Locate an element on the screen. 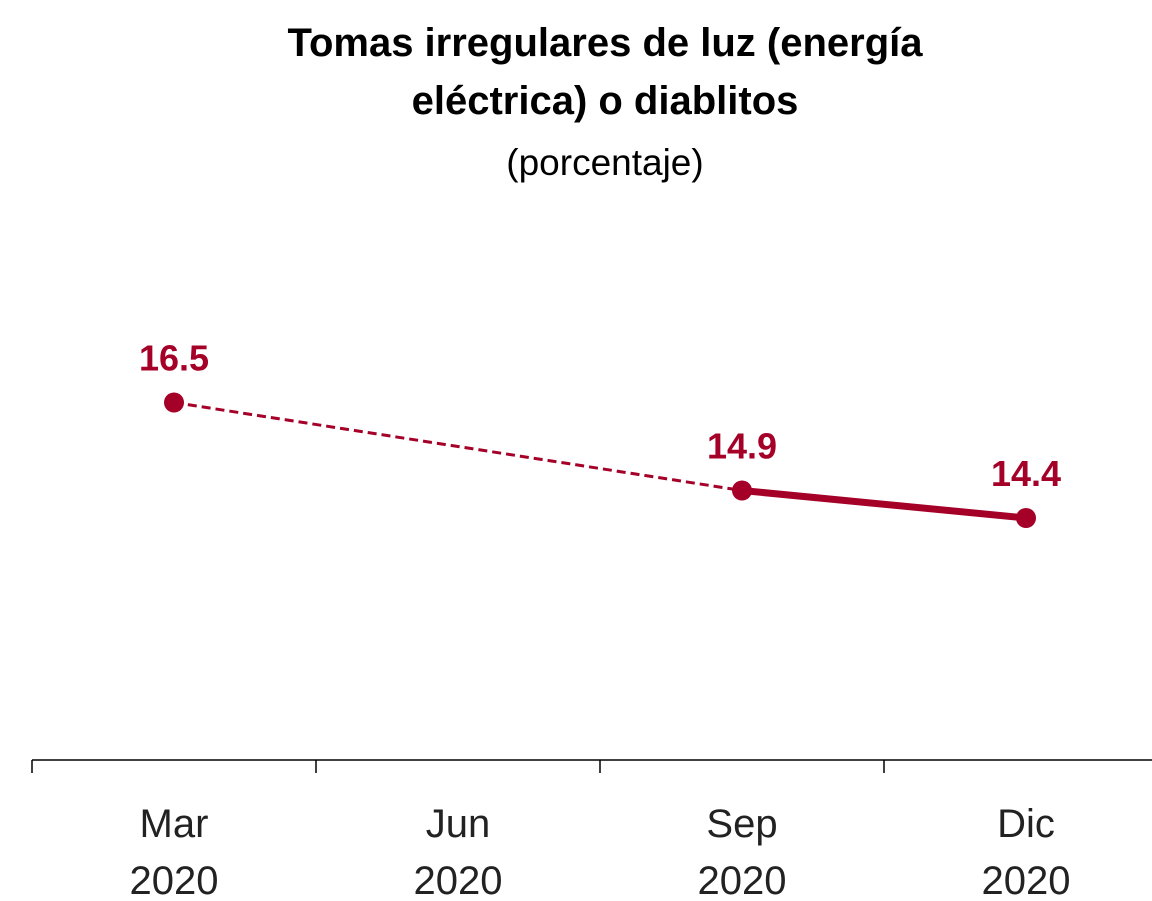  value-label: 16.5 is located at coordinates (174, 358).